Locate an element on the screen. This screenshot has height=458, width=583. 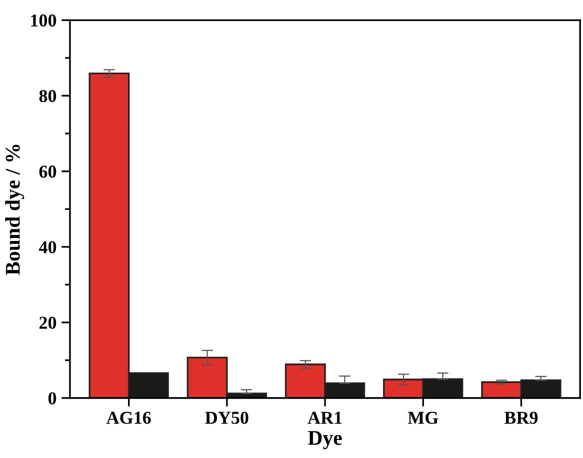
y-tick-label: 0 is located at coordinates (52, 398).